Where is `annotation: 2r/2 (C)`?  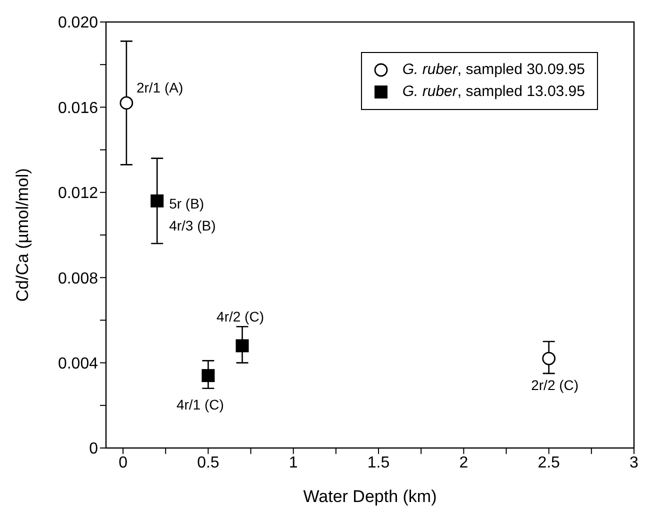
annotation: 2r/2 (C) is located at coordinates (555, 385).